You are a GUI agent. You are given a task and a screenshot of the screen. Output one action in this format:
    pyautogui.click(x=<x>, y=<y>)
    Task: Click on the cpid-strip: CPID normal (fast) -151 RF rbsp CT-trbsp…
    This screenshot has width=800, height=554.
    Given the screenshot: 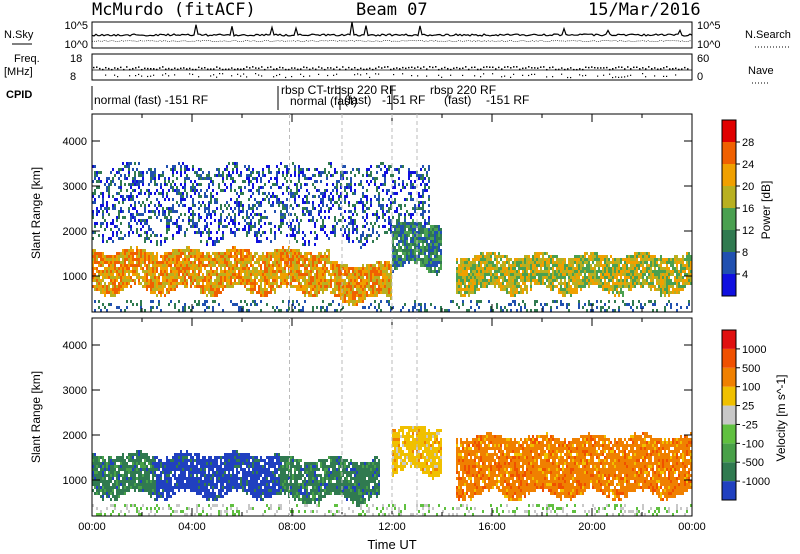 What is the action you would take?
    pyautogui.click(x=267, y=96)
    